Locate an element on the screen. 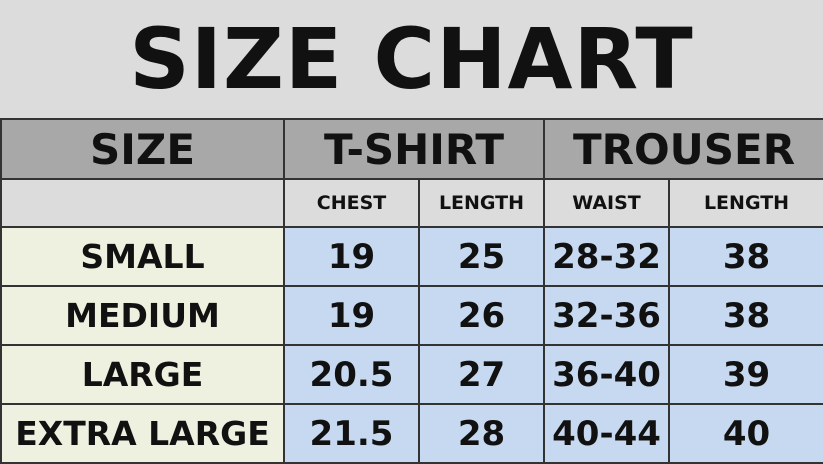 The width and height of the screenshot is (823, 464). chest-cell: 21.5 is located at coordinates (351, 433).